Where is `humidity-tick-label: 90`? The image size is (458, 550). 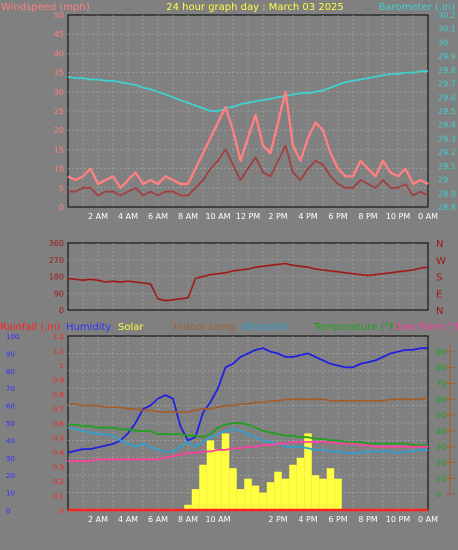
humidity-tick-label: 90 is located at coordinates (10, 354).